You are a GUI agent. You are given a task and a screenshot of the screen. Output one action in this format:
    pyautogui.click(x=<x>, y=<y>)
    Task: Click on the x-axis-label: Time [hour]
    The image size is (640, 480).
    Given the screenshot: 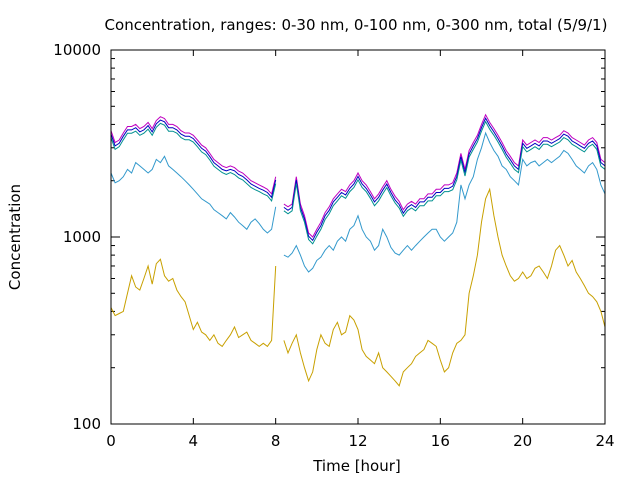 What is the action you would take?
    pyautogui.click(x=356, y=466)
    